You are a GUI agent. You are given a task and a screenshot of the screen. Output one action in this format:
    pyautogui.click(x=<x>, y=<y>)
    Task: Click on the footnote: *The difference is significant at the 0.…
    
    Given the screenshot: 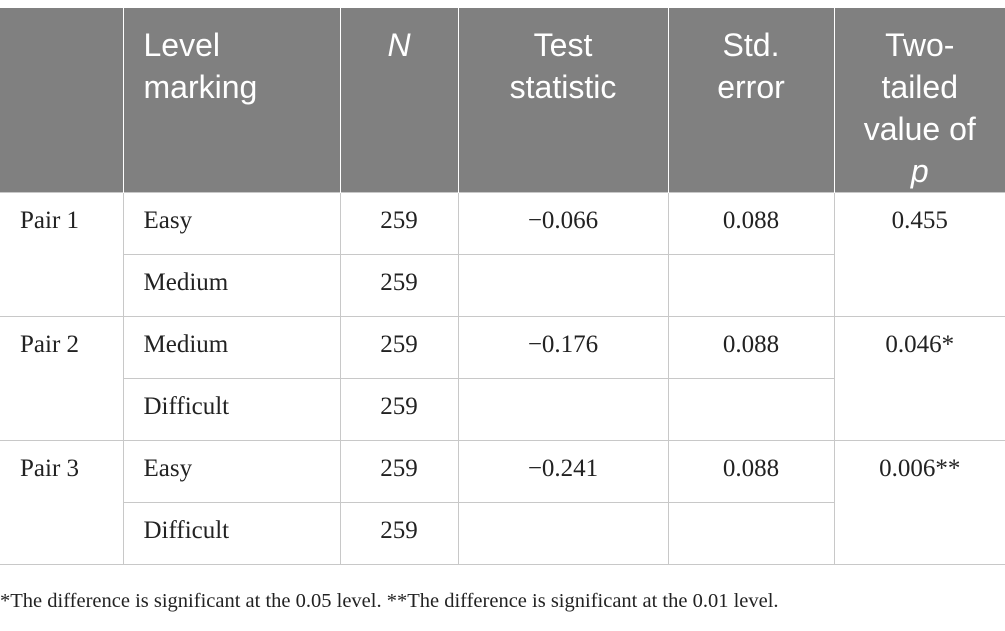 What is the action you would take?
    pyautogui.click(x=389, y=601)
    